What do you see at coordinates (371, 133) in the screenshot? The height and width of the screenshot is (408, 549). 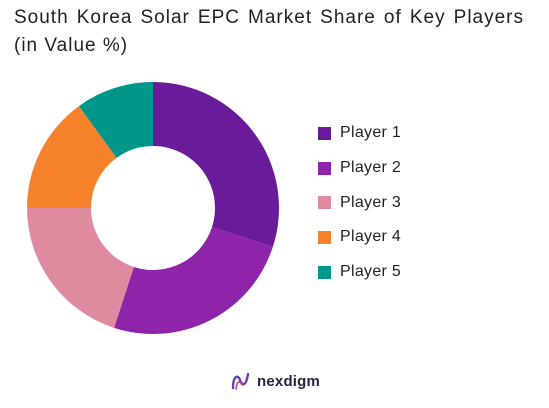 I see `legend-label-player-1: Player 1` at bounding box center [371, 133].